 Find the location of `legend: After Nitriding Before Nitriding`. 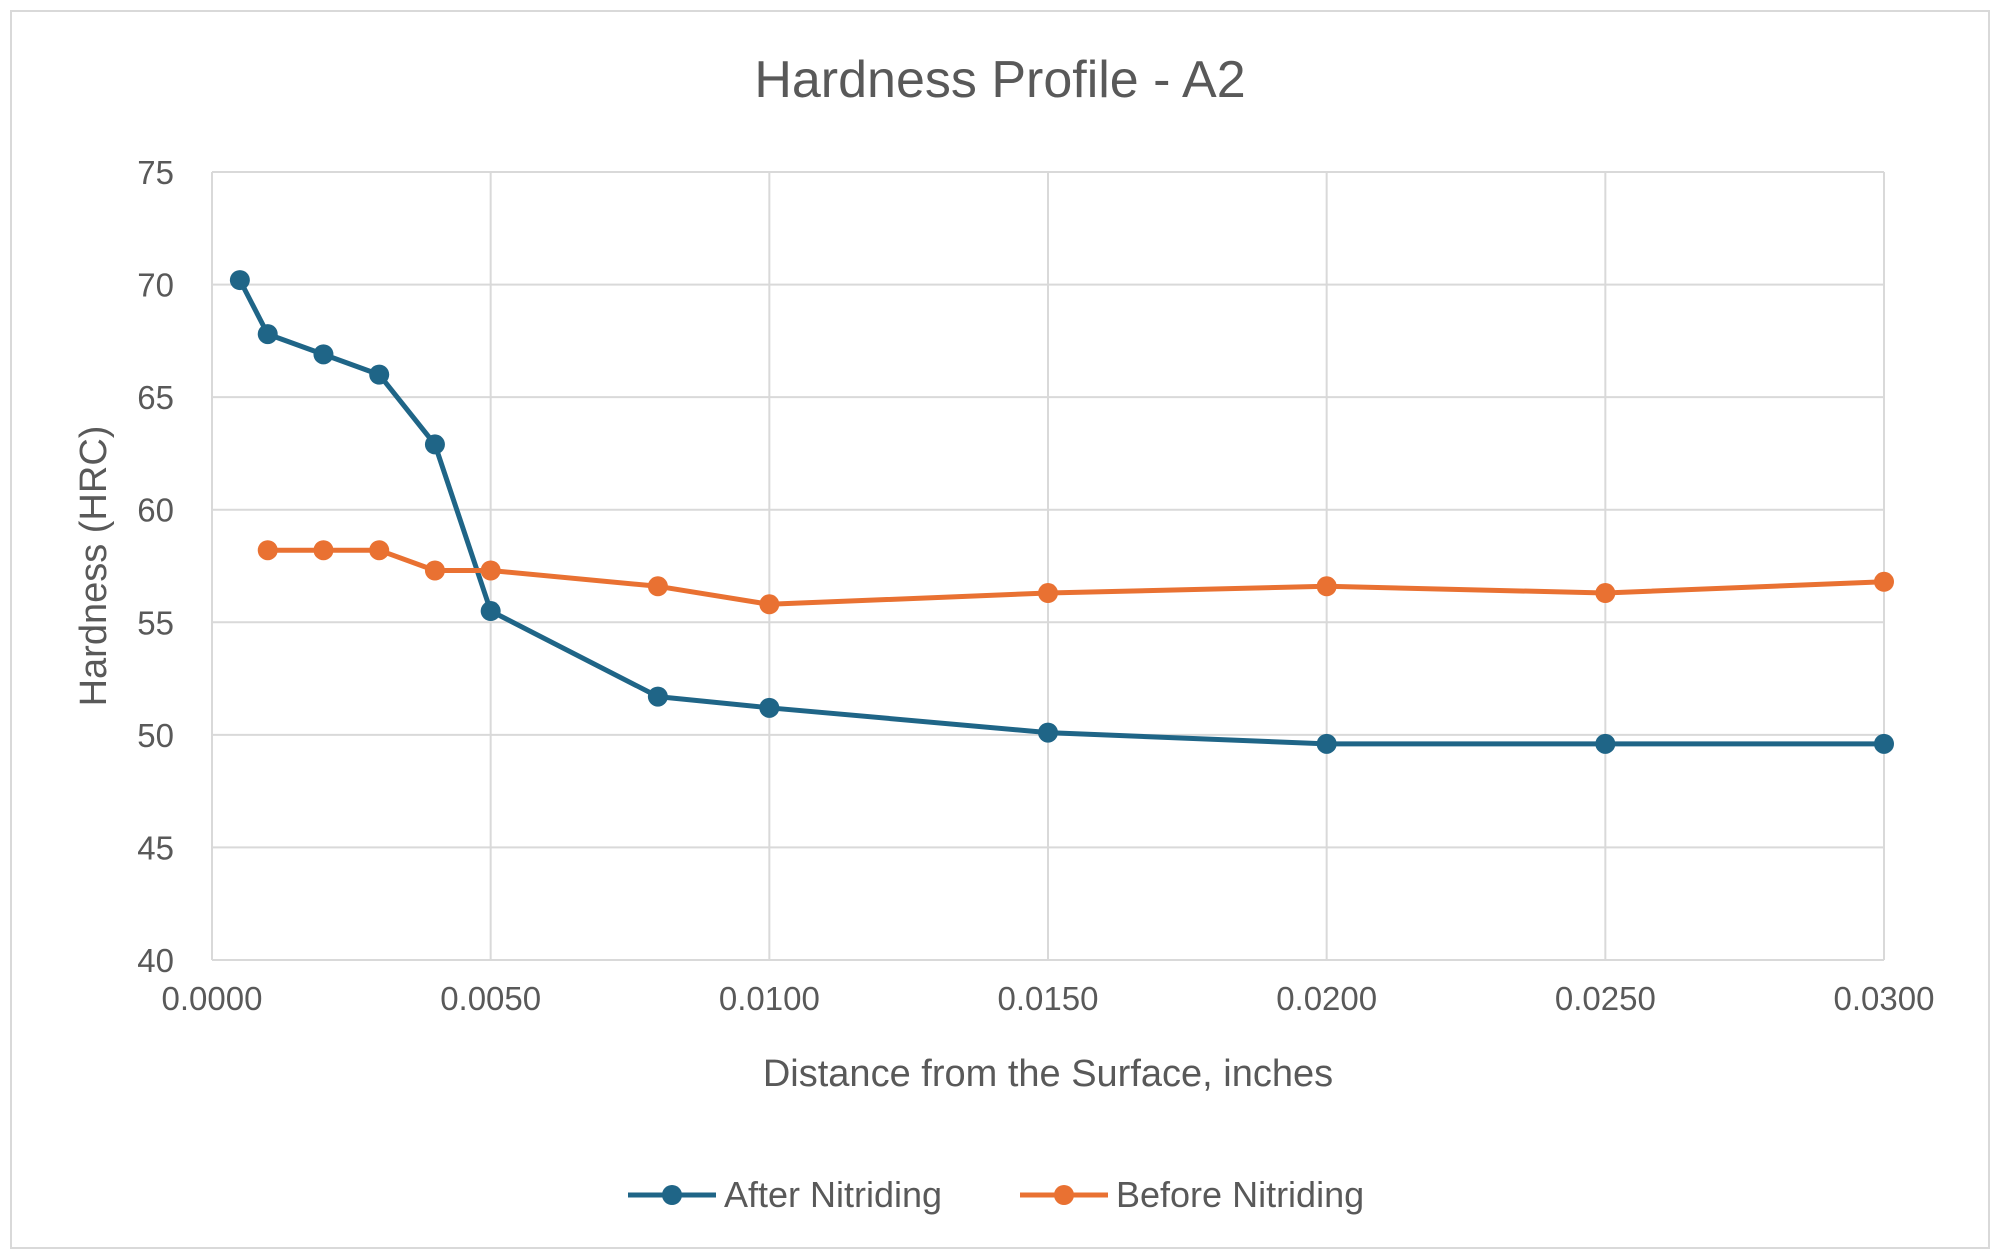

legend: After Nitriding Before Nitriding is located at coordinates (996, 1194).